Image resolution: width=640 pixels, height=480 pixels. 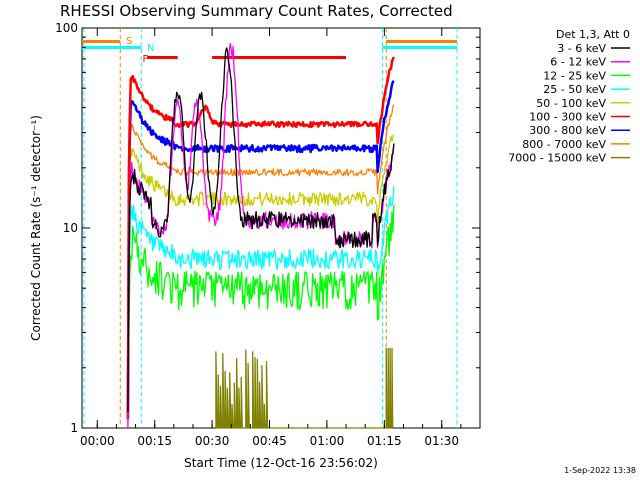 I want to click on y-tick-label: 10, so click(x=70, y=228).